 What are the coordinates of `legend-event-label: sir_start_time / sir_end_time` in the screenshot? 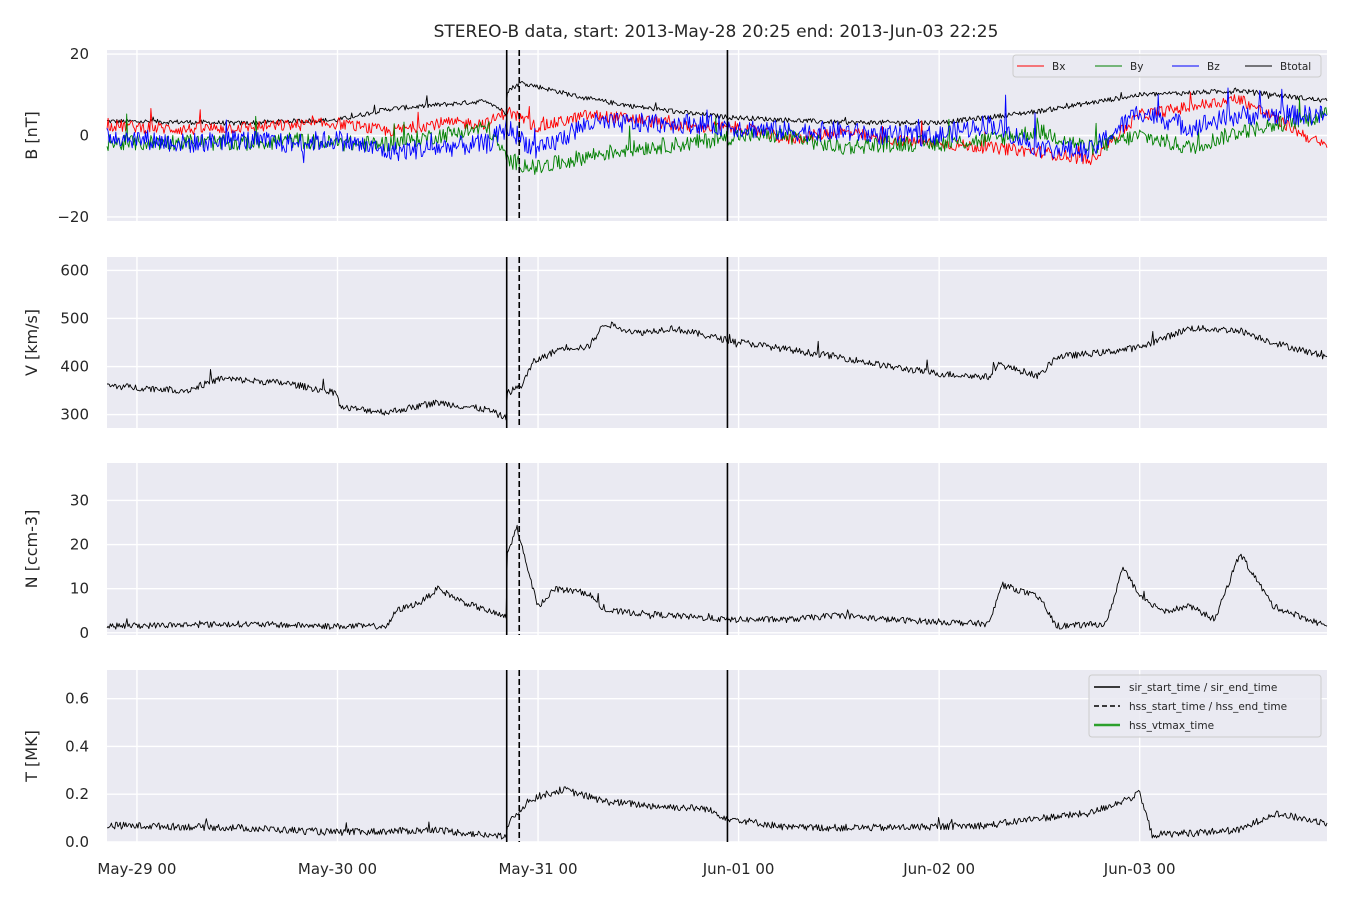 It's located at (1203, 688).